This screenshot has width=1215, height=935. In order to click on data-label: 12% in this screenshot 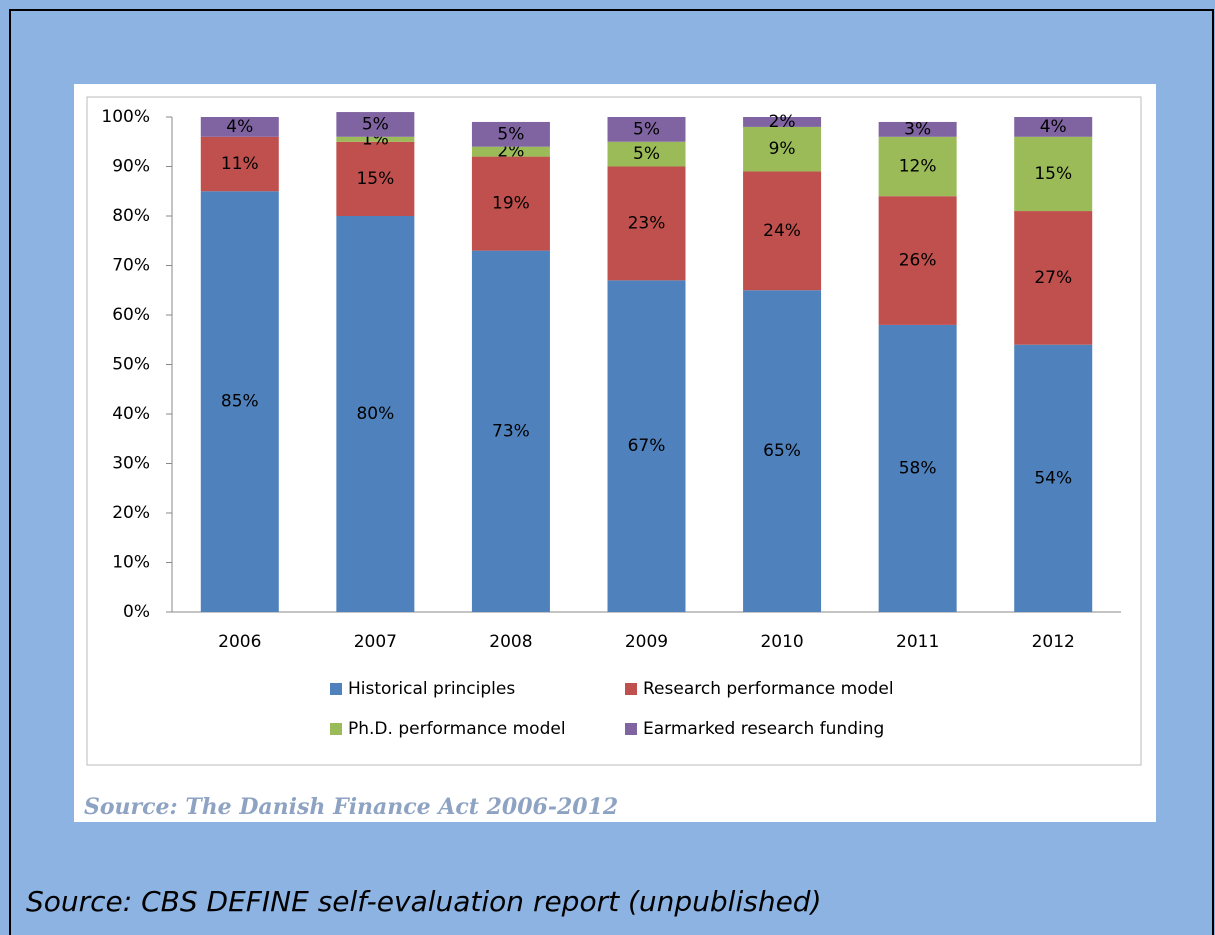, I will do `click(918, 167)`.